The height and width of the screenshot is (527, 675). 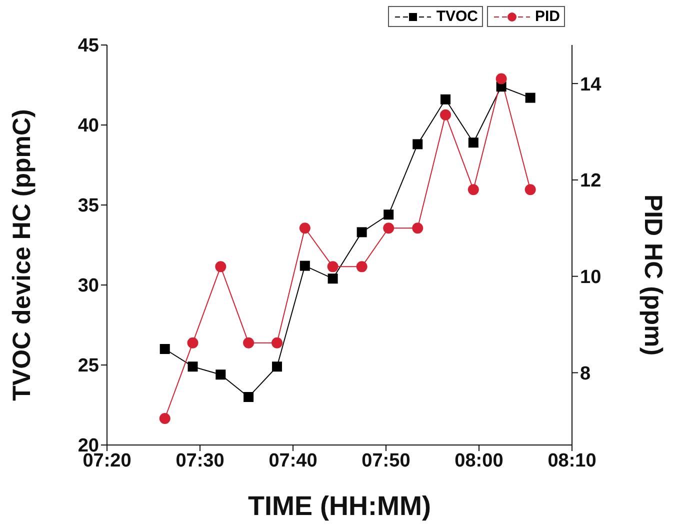 What do you see at coordinates (585, 373) in the screenshot?
I see `y2-tick-label: 8` at bounding box center [585, 373].